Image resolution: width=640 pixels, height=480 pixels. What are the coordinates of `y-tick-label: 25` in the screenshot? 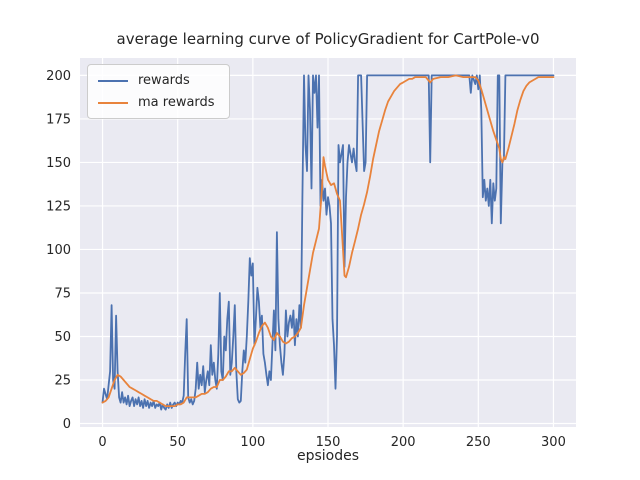 It's located at (62, 381).